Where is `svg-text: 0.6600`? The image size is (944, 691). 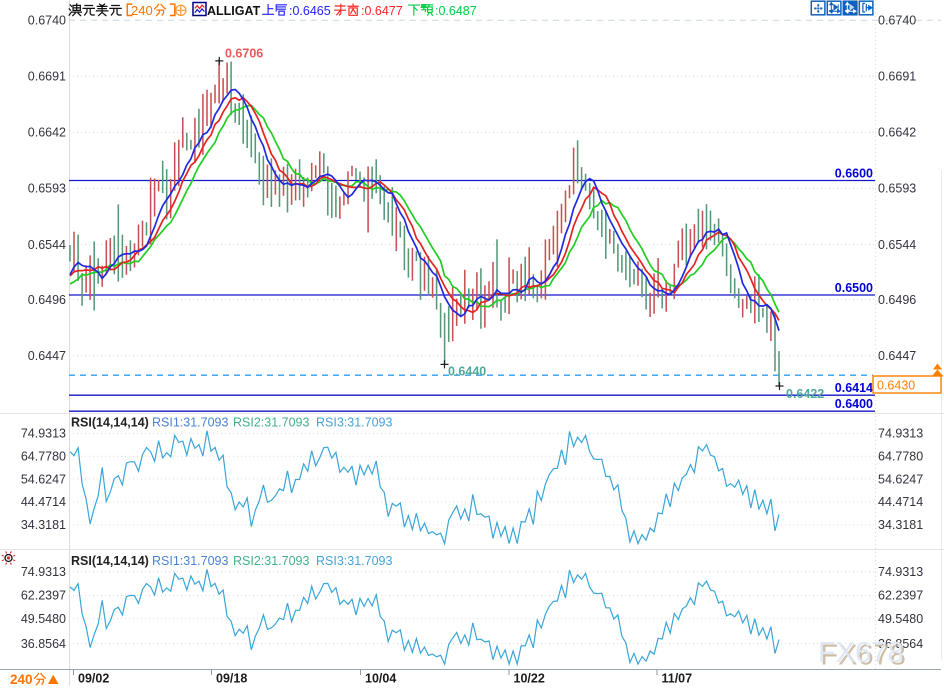
svg-text: 0.6600 is located at coordinates (854, 174).